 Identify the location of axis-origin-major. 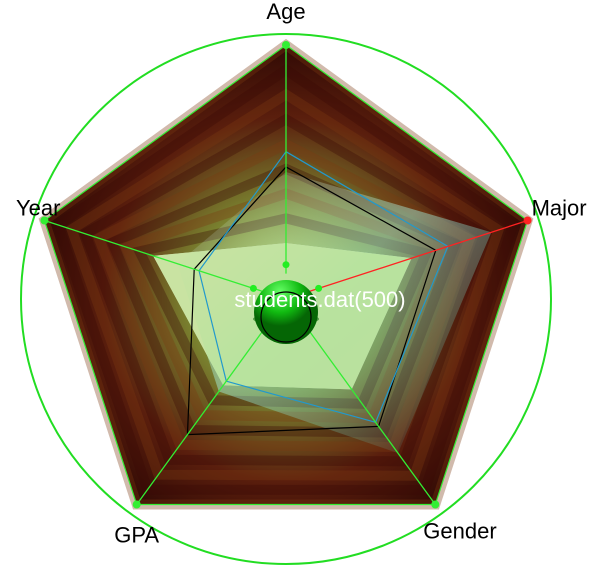
(319, 288).